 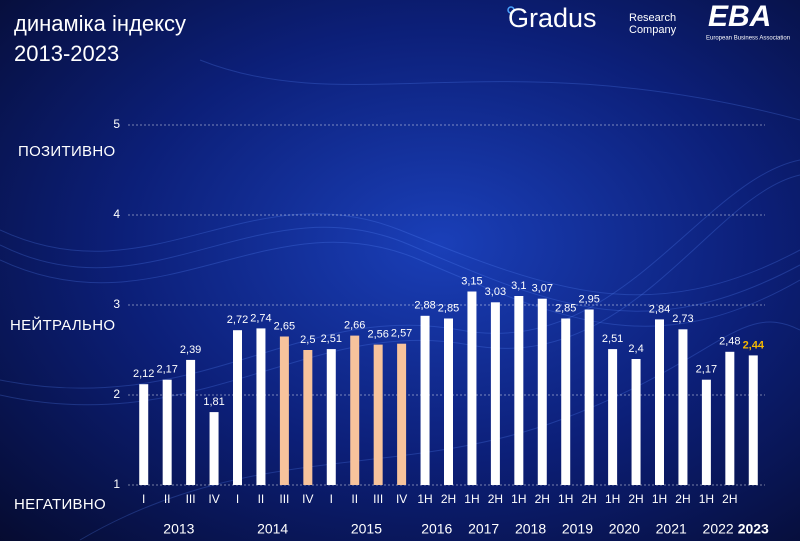 What do you see at coordinates (354, 326) in the screenshot?
I see `value-label: 2,66` at bounding box center [354, 326].